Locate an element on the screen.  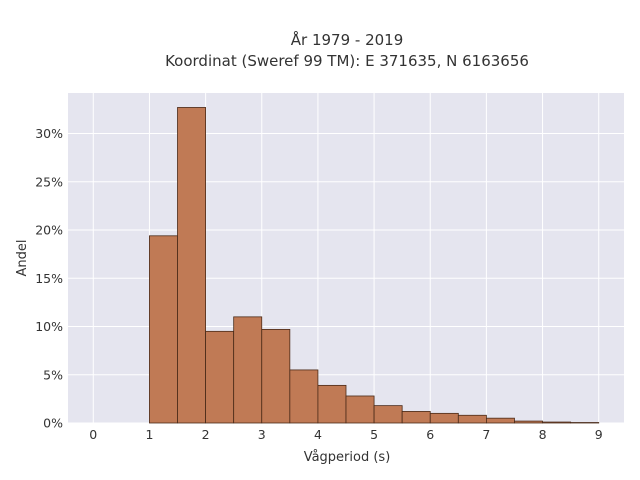
x-tick-label: 9 is located at coordinates (599, 434).